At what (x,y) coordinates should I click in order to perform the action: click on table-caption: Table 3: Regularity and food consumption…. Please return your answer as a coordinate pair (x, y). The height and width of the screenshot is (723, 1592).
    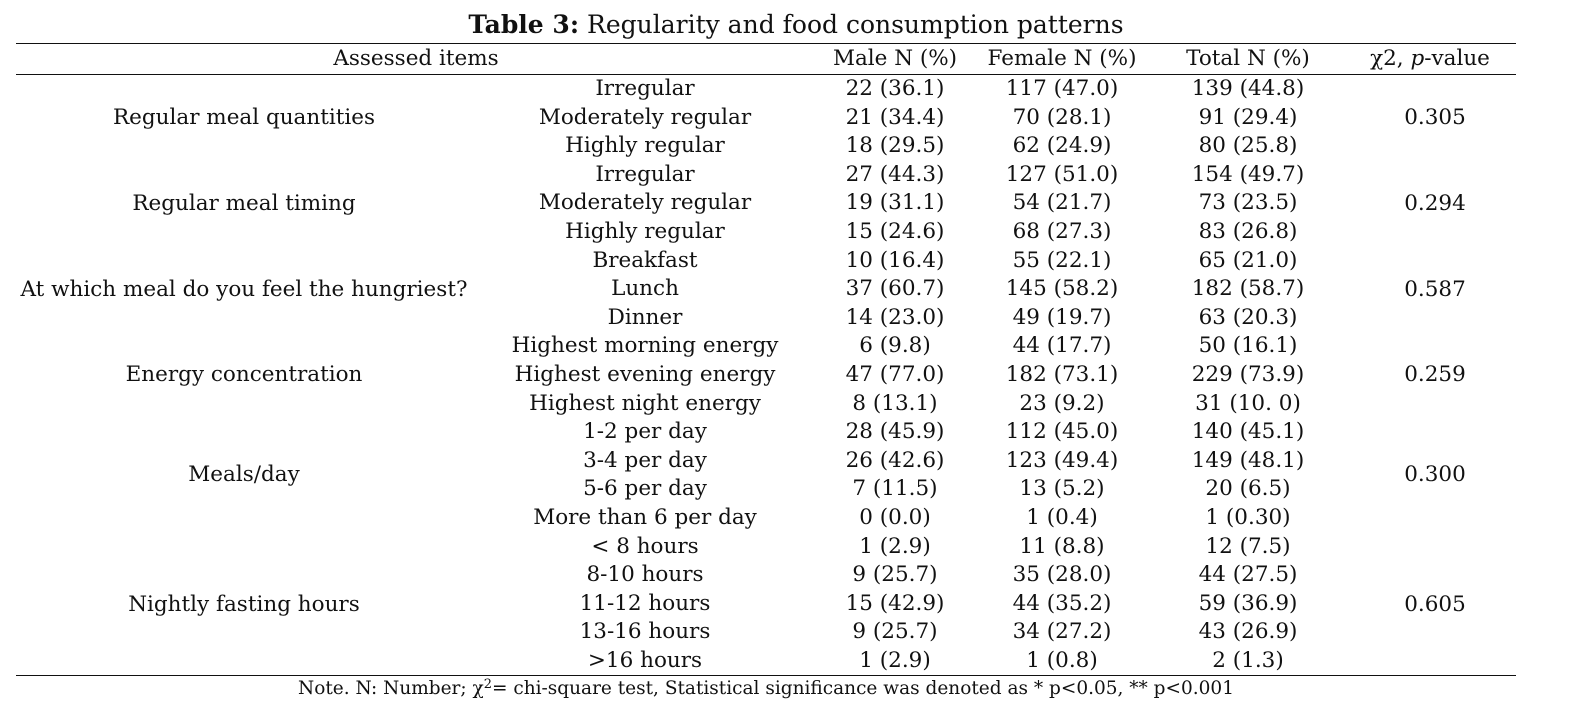
    Looking at the image, I should click on (796, 25).